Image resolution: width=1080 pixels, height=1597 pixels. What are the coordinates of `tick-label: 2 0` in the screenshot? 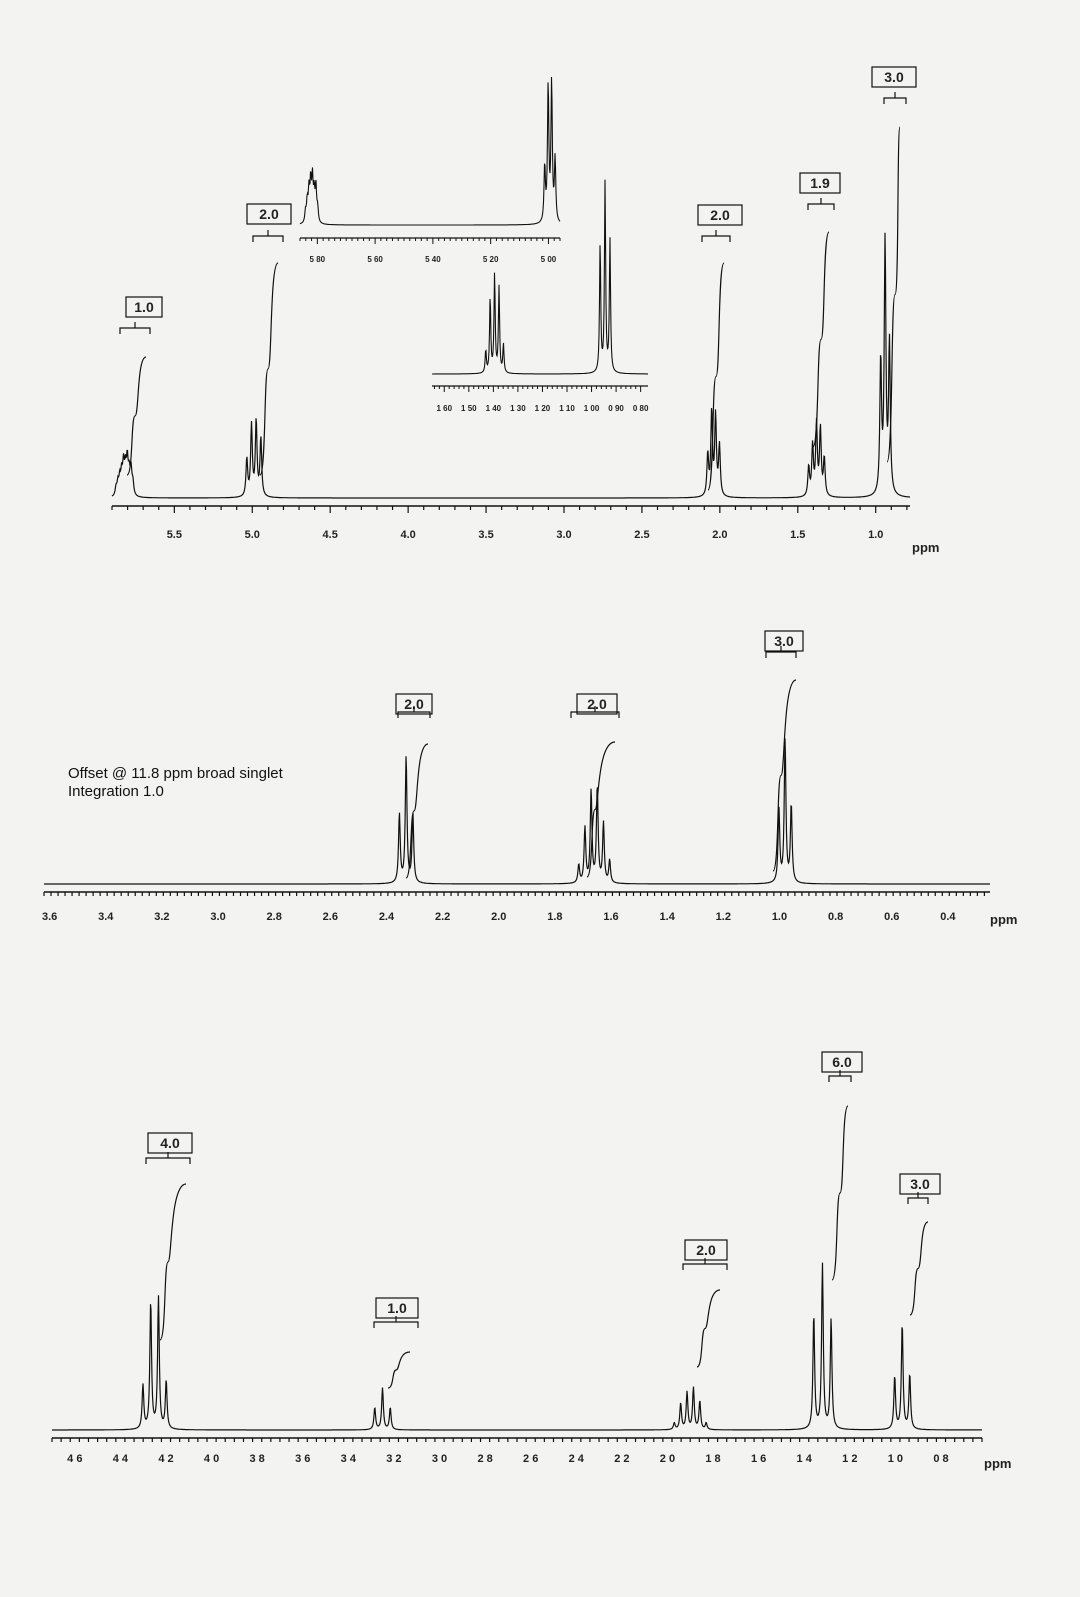 It's located at (667, 1459).